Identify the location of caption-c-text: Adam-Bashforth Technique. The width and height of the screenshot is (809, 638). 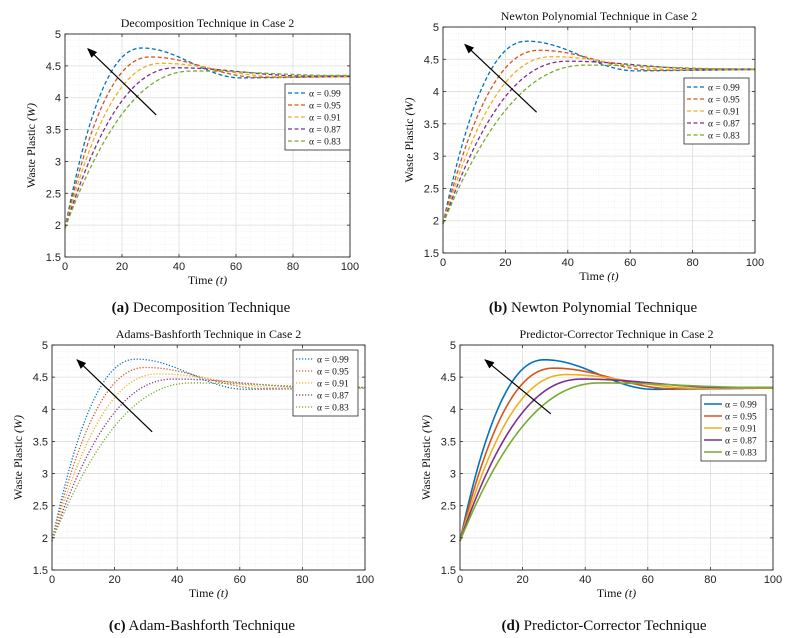
(212, 626).